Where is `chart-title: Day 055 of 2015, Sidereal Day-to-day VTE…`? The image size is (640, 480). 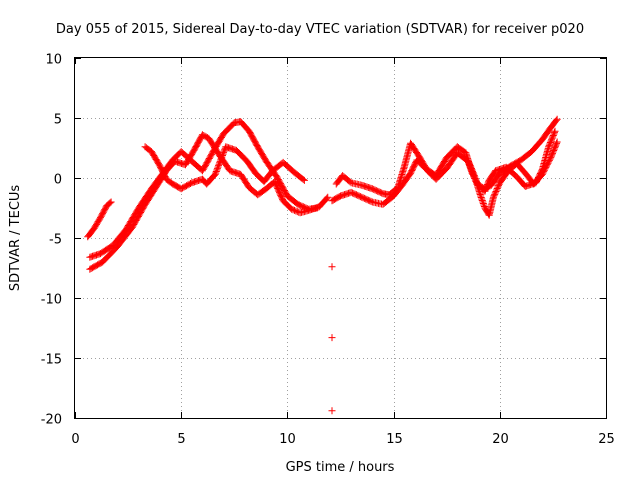 chart-title: Day 055 of 2015, Sidereal Day-to-day VTE… is located at coordinates (320, 29).